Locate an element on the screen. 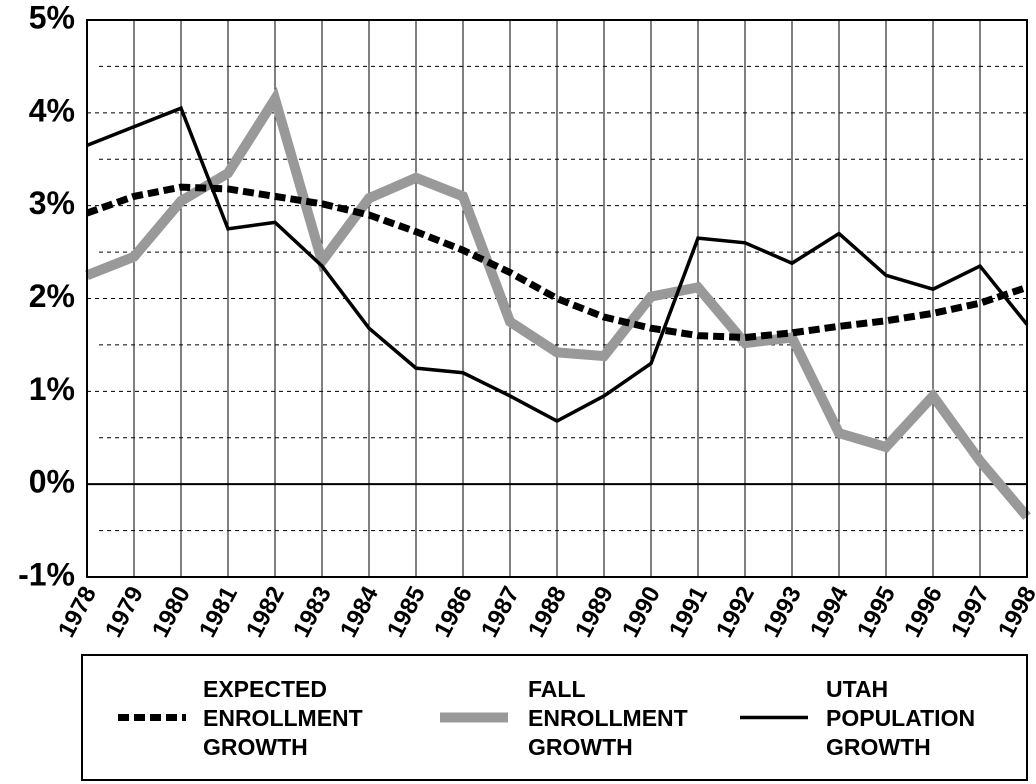 The image size is (1036, 784). legend-label: UTAH POPULATION GROWTH is located at coordinates (901, 718).